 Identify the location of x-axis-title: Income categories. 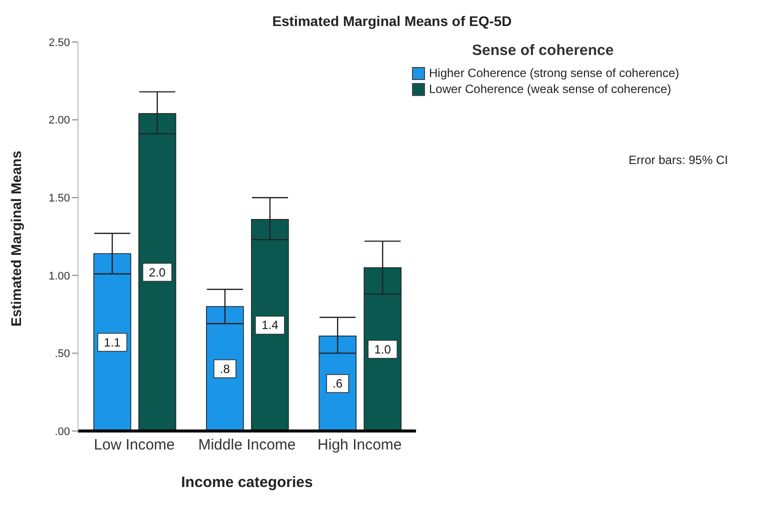
(247, 482).